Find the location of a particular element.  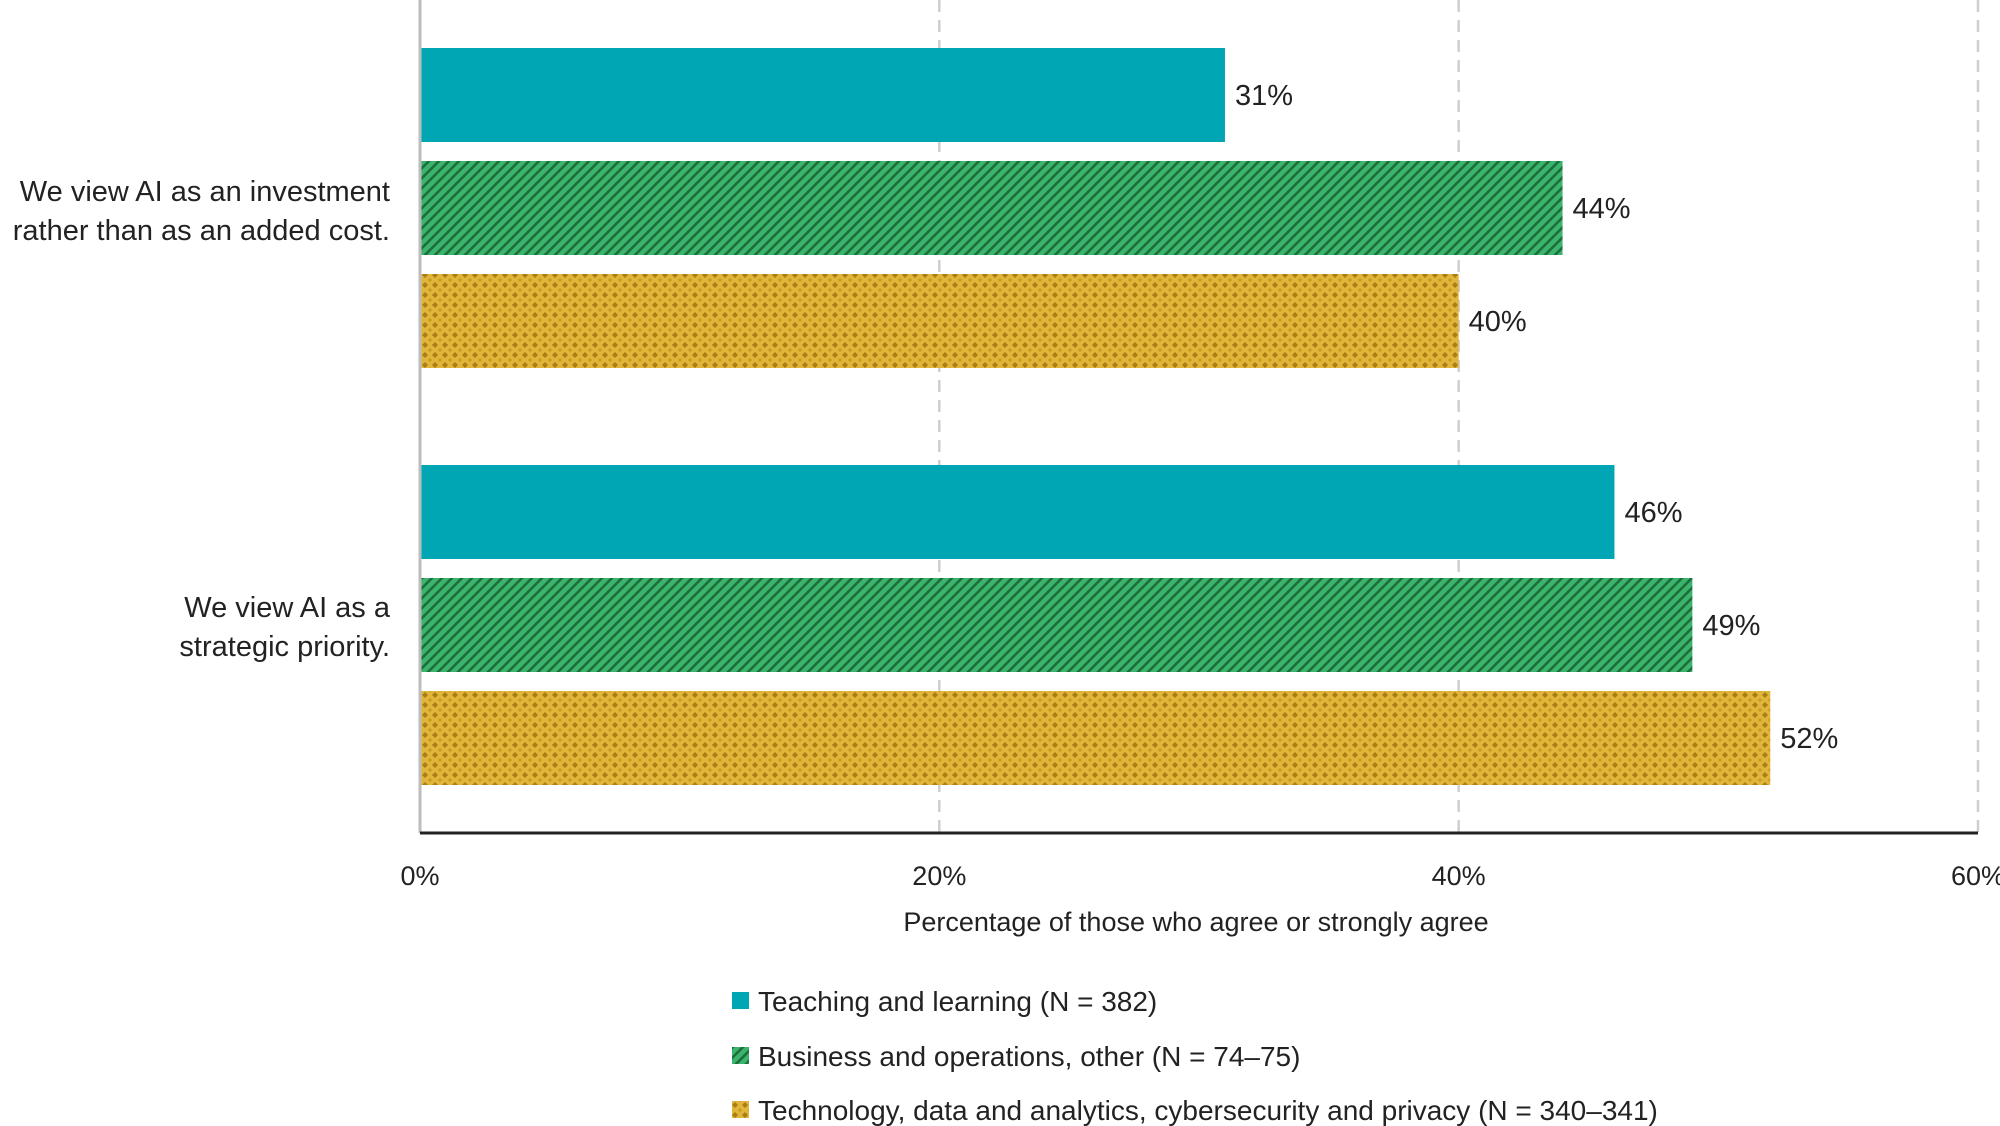

value-label-series3-cat2: 52% is located at coordinates (1809, 739).